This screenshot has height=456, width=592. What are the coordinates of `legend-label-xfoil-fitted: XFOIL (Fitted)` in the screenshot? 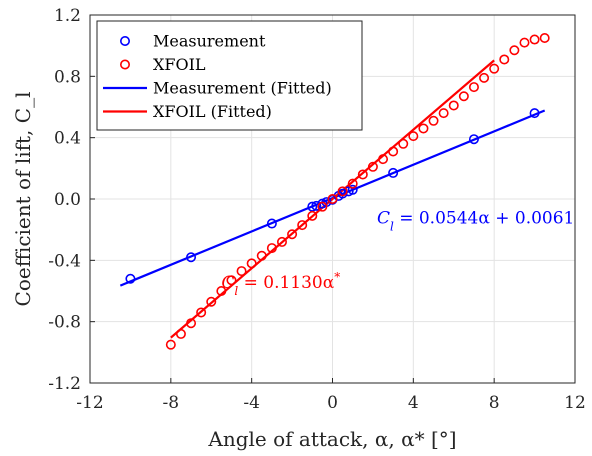 It's located at (212, 111).